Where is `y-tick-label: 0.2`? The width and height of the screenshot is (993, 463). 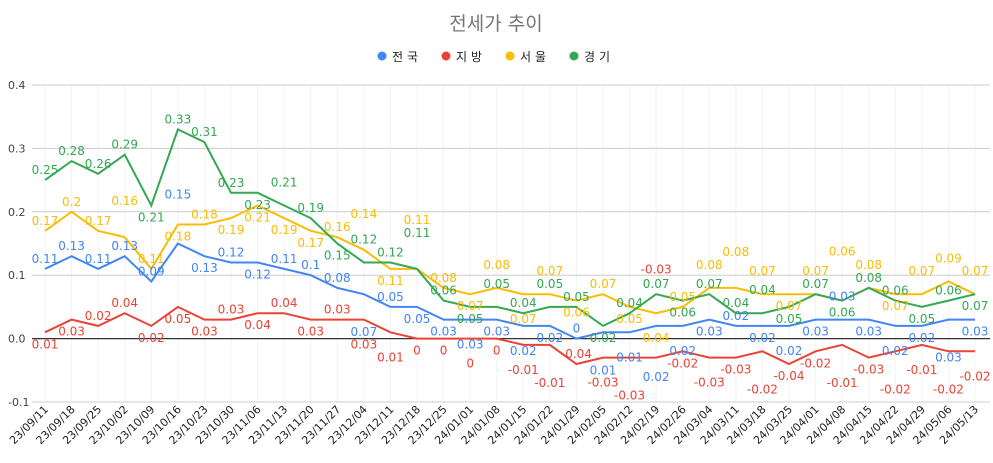 y-tick-label: 0.2 is located at coordinates (17, 212).